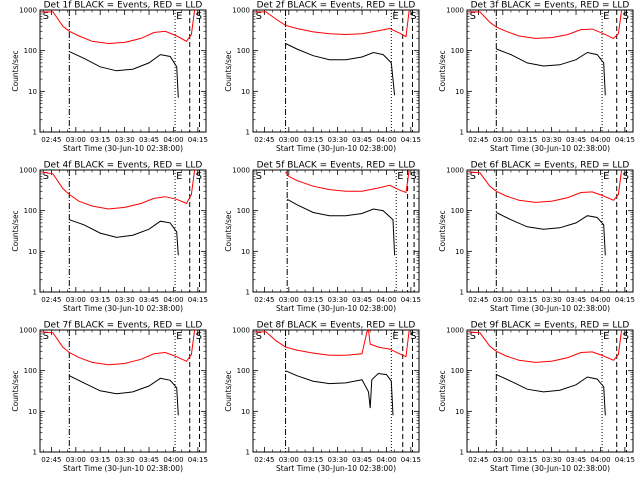 The width and height of the screenshot is (640, 480). Describe the element at coordinates (550, 6) in the screenshot. I see `chart-title: Det 3f BLACK = Events, RED = LLD` at that location.